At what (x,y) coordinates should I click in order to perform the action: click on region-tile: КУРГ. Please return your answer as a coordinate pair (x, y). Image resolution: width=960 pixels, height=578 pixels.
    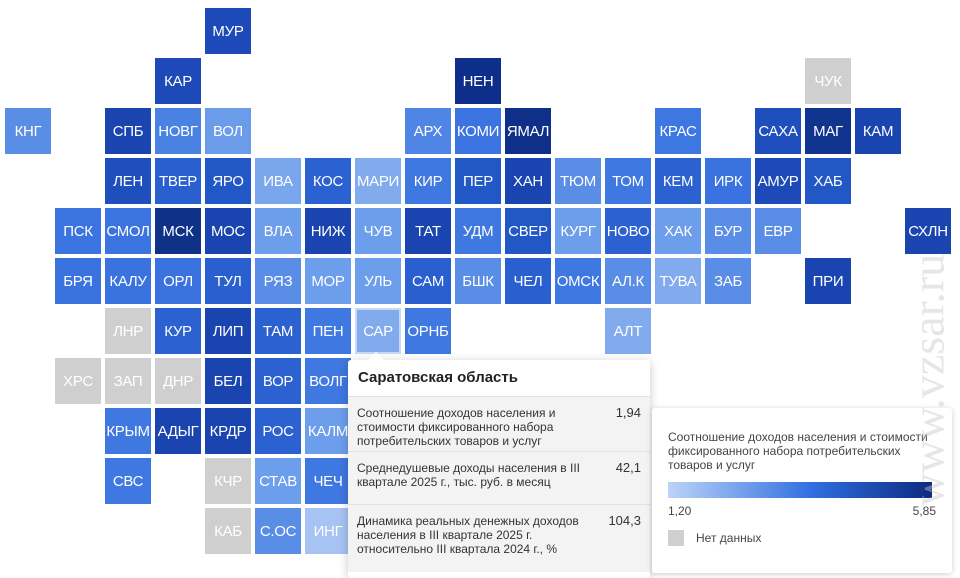
    Looking at the image, I should click on (578, 231).